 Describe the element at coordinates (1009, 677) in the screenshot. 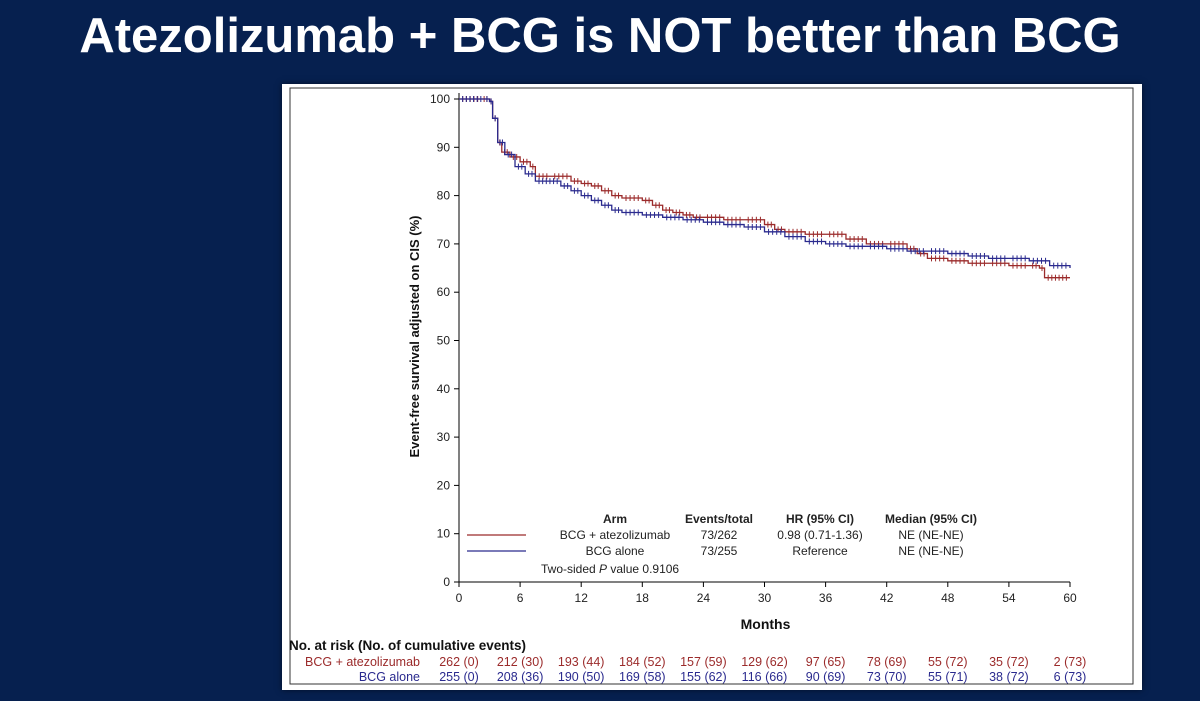

I see `risk-value: 38 (72)` at that location.